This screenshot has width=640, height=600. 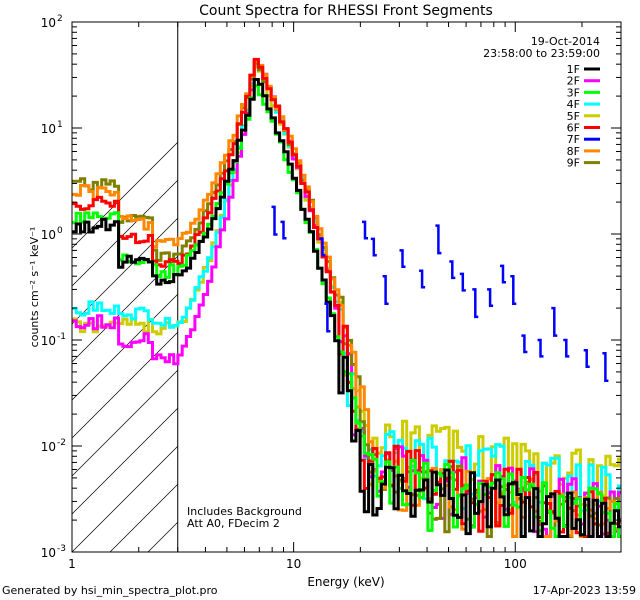 I want to click on date-label: 19-Oct-2014, so click(x=565, y=41).